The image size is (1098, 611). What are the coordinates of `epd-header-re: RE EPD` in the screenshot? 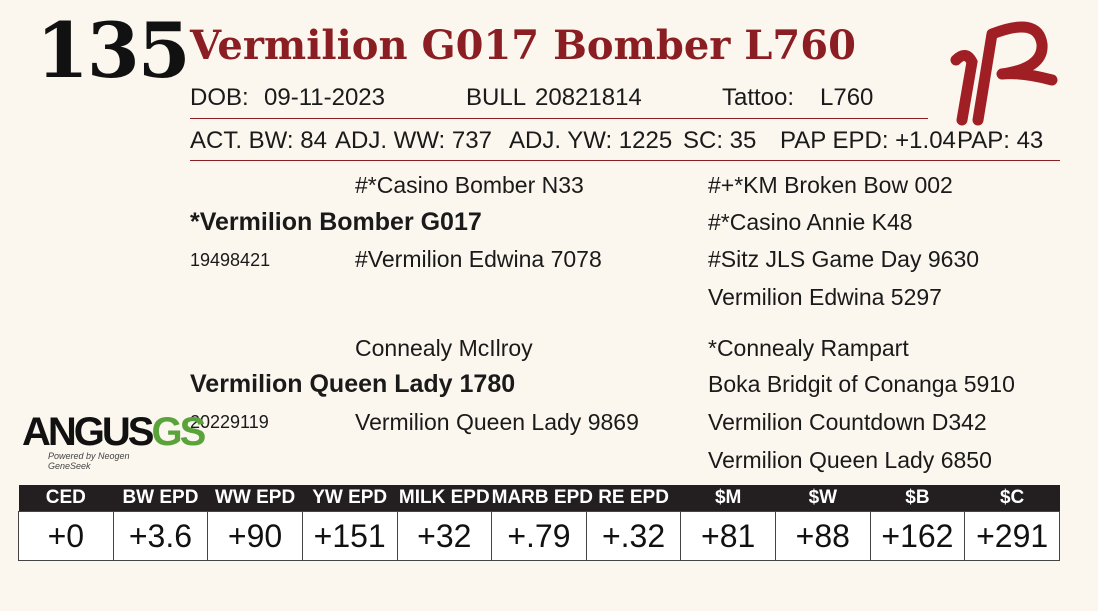 It's located at (633, 498).